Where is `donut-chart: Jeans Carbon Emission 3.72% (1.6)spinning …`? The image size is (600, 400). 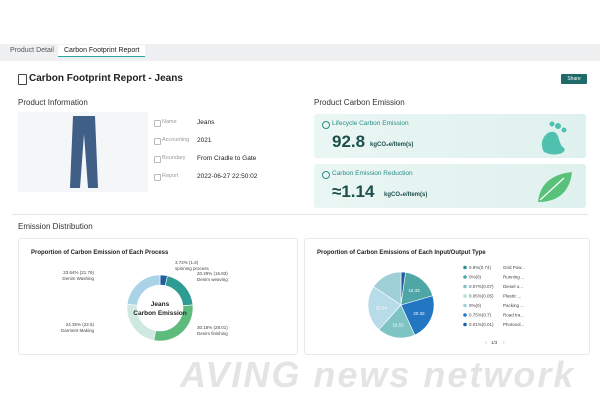 donut-chart: Jeans Carbon Emission 3.72% (1.6)spinning … is located at coordinates (144, 301).